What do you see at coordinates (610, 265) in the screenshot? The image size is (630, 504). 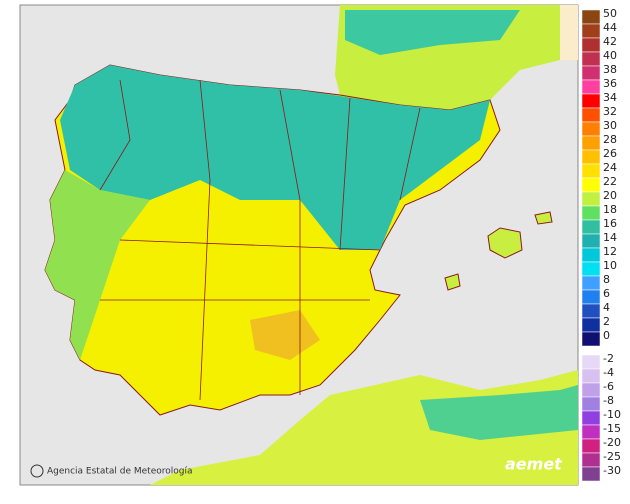 I see `legend-label: 10` at bounding box center [610, 265].